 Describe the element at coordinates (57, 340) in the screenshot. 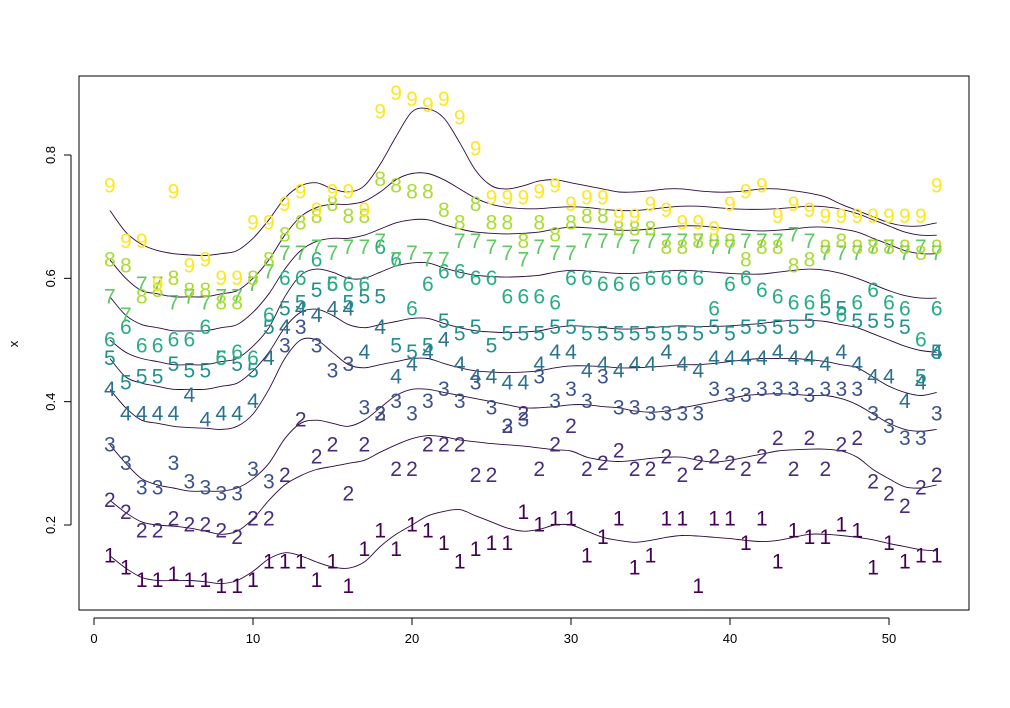

I see `y-axis: 0.2 0.4 0.6 0.8` at that location.